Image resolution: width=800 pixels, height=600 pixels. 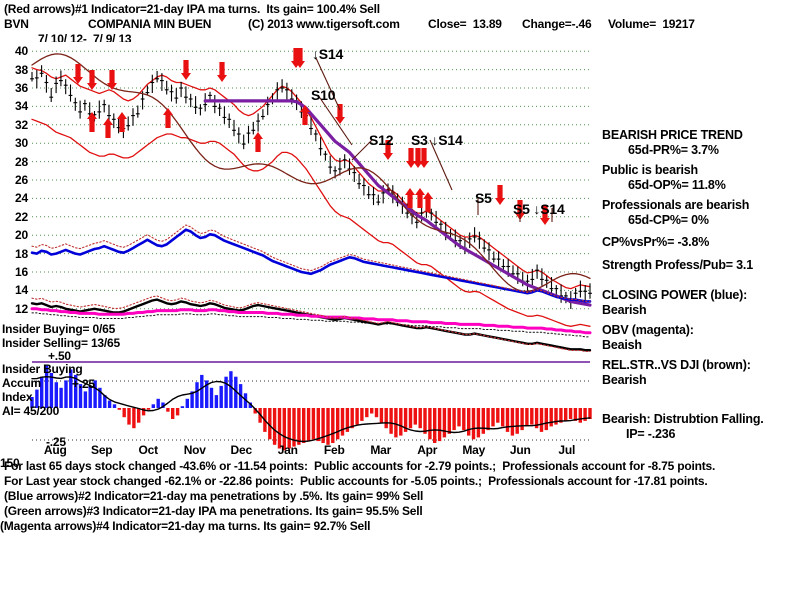 I want to click on x-axis-month-label: Nov, so click(x=194, y=450).